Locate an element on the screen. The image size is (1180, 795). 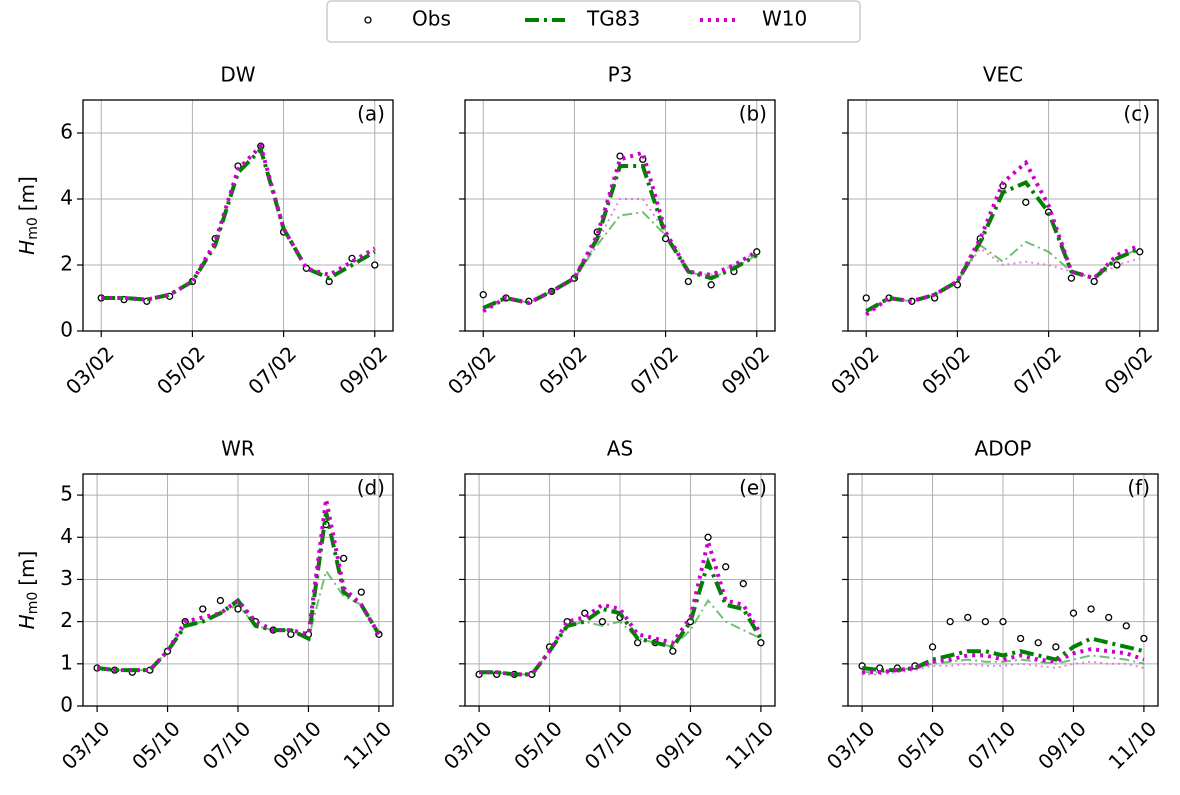
panel-title: ADOP is located at coordinates (1003, 449).